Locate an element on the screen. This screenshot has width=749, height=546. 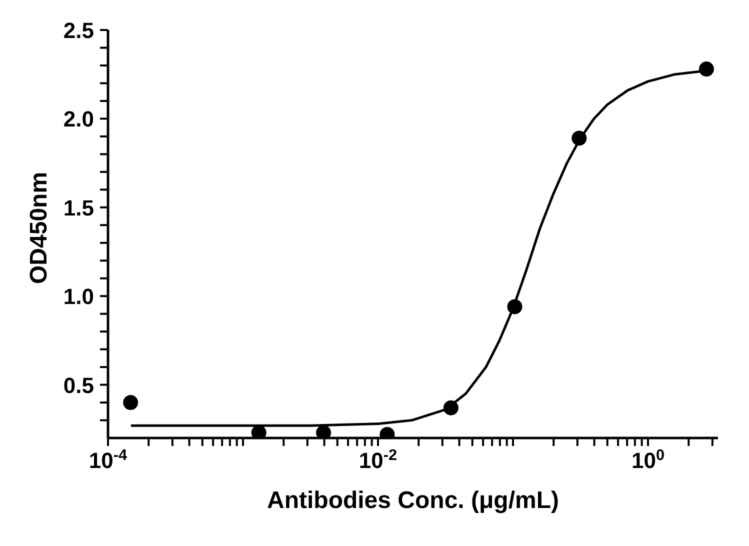
x-tick-label: 10$^{0}$ is located at coordinates (648, 459).